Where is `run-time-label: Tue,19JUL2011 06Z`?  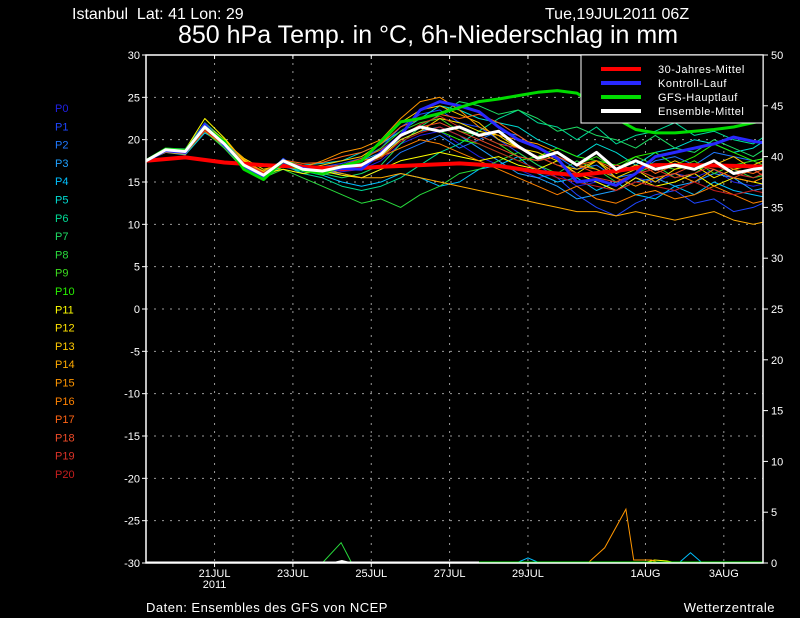 run-time-label: Tue,19JUL2011 06Z is located at coordinates (617, 14).